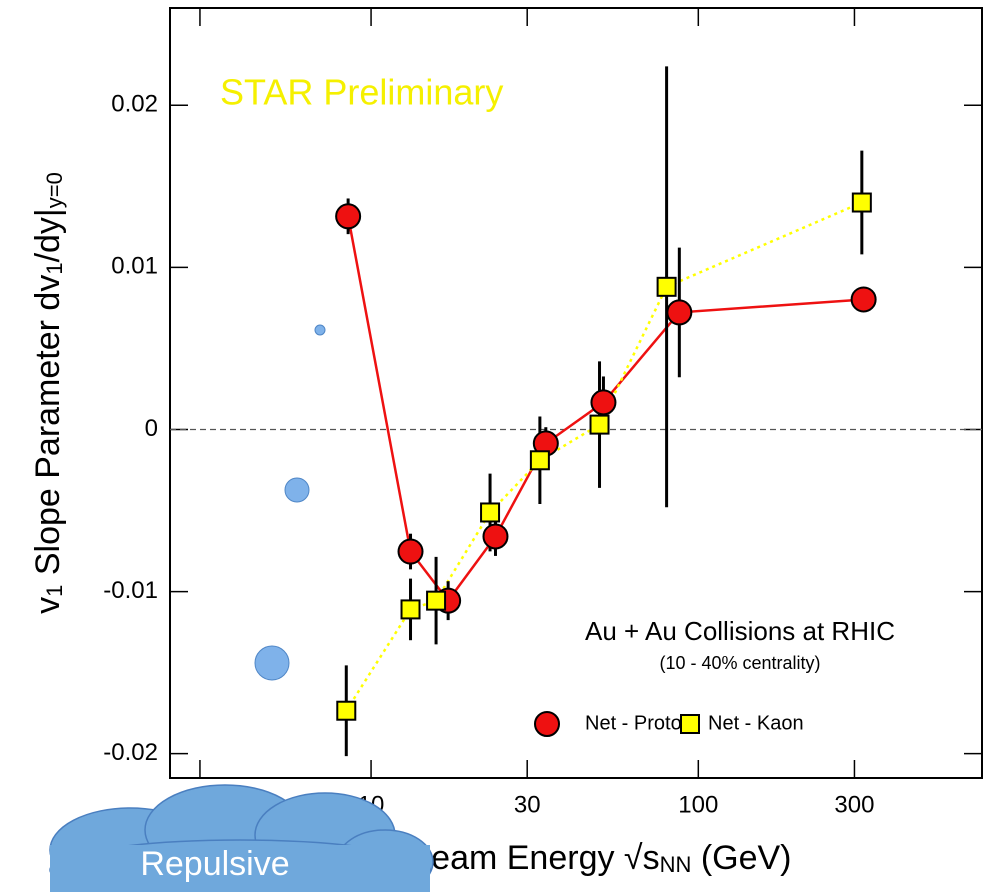  Describe the element at coordinates (533, 858) in the screenshot. I see `x-axis-label-part: Beam Energy √s` at that location.